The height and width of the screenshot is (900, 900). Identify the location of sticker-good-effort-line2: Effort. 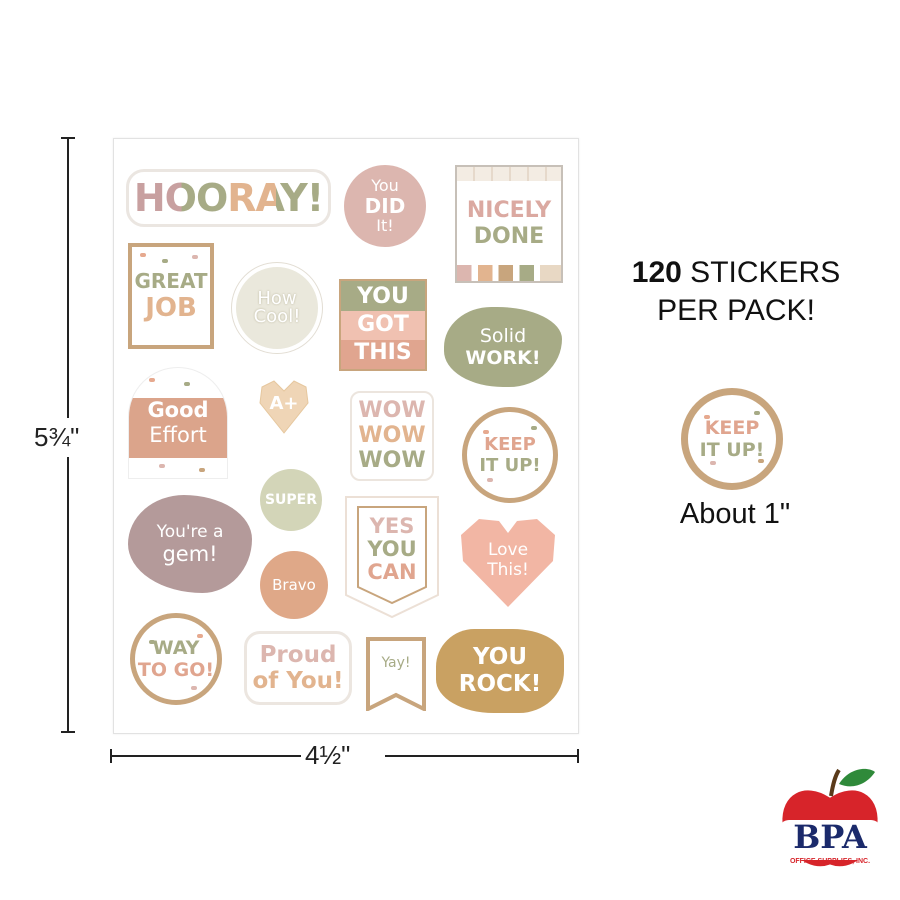
(178, 435).